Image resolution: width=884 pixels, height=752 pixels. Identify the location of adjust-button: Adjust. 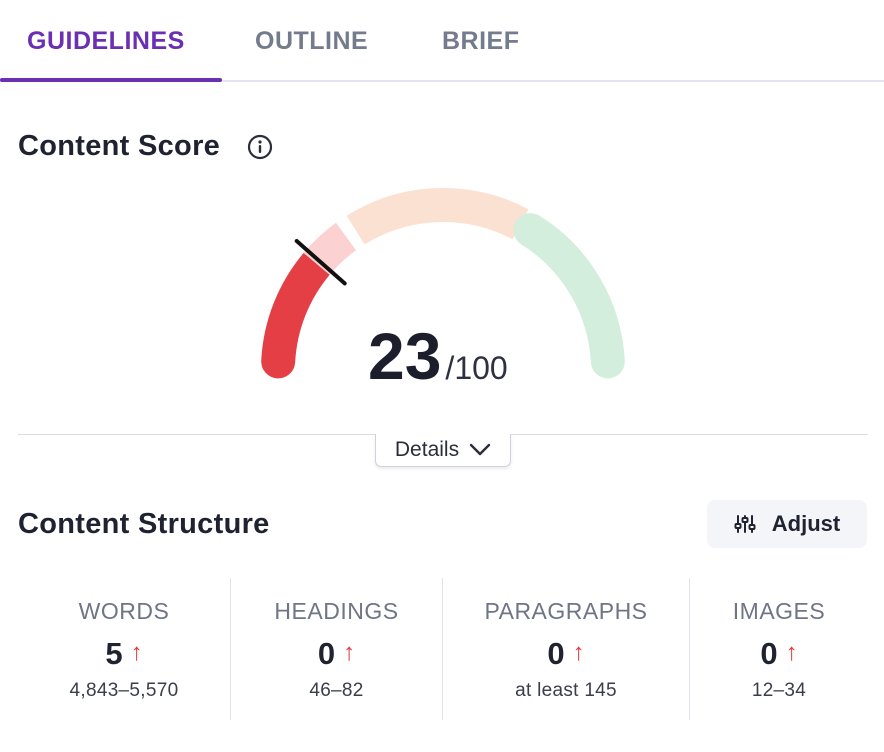
(787, 524).